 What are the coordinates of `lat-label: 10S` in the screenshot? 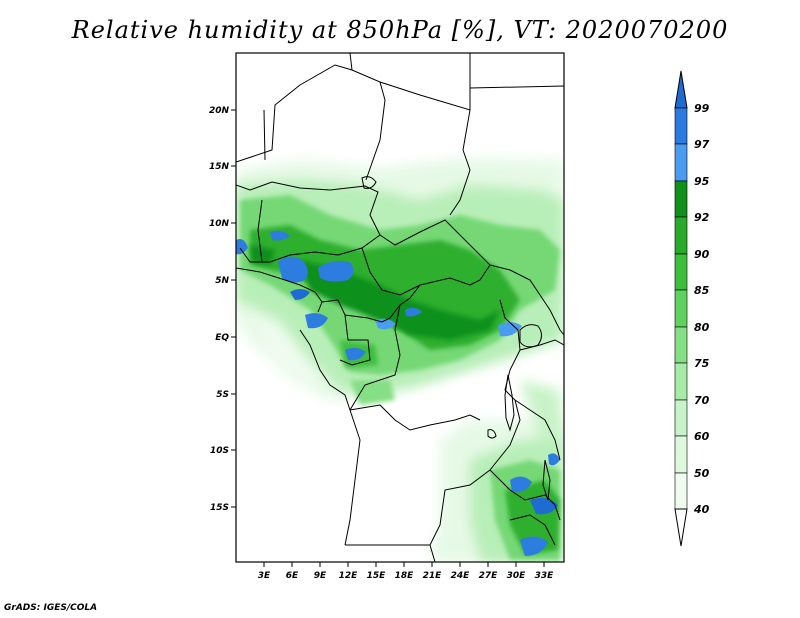 It's located at (219, 451).